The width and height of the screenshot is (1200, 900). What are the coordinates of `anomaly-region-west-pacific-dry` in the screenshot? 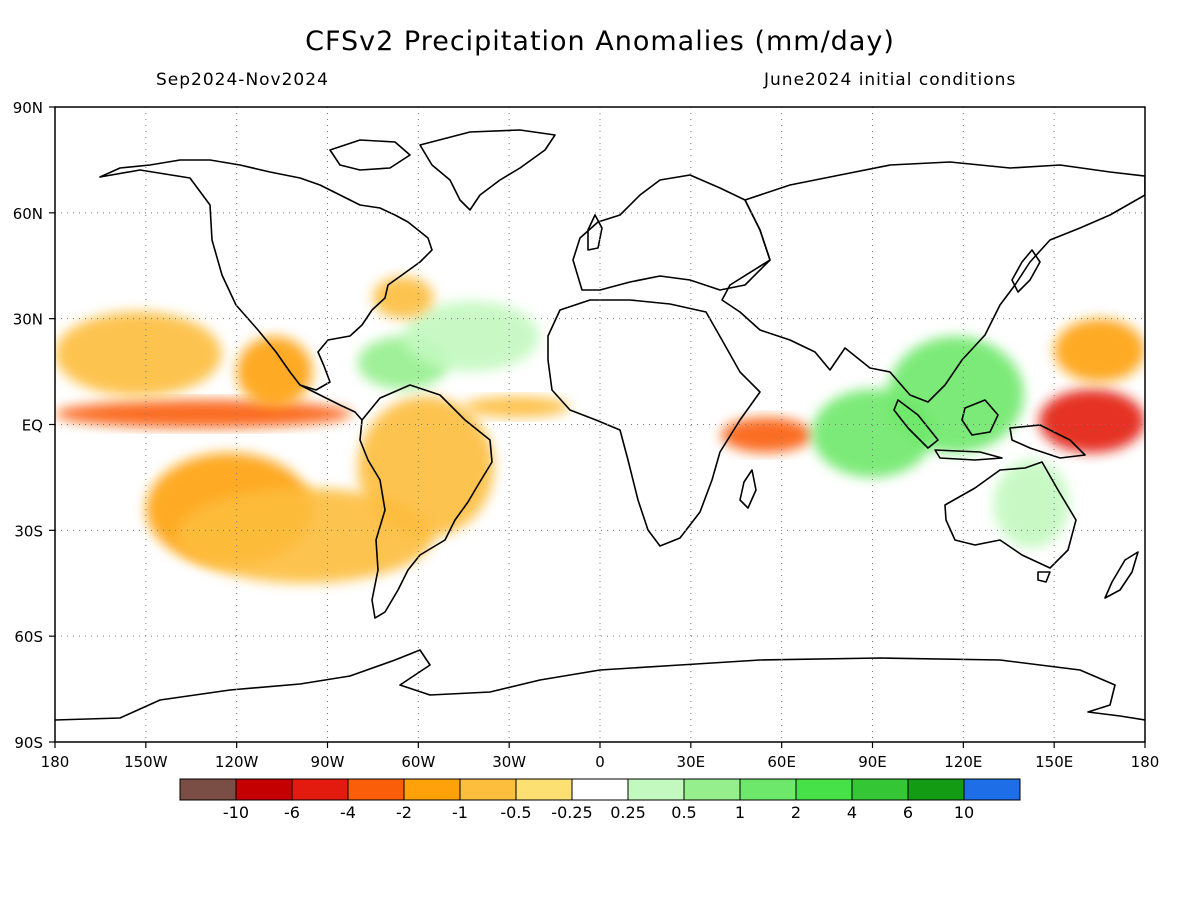 It's located at (1092, 421).